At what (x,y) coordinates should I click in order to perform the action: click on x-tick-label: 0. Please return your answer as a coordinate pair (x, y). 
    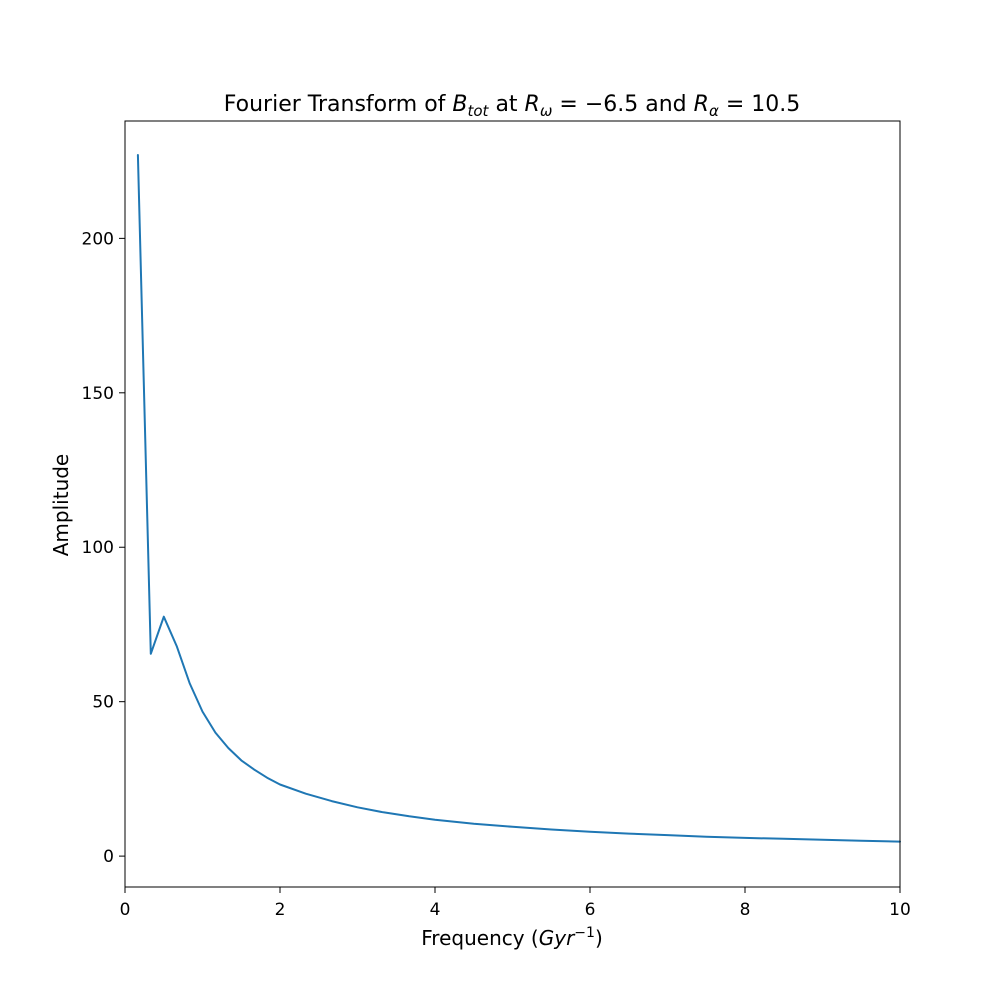
    Looking at the image, I should click on (125, 910).